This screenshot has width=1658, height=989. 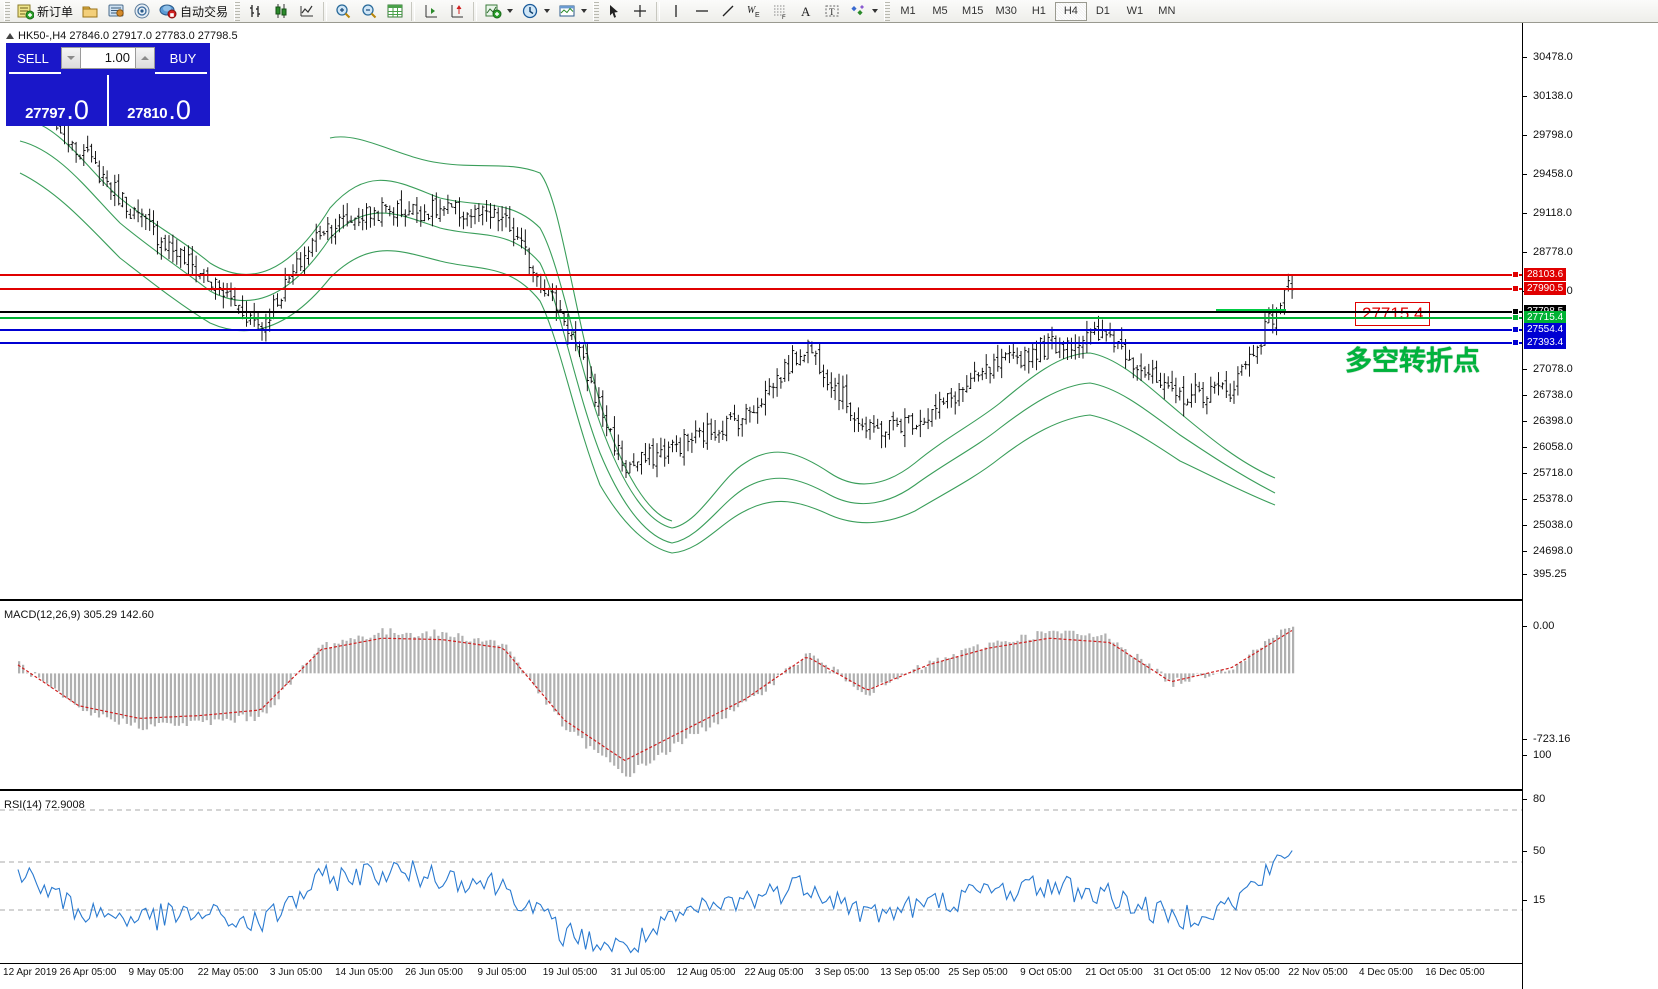 I want to click on macd-label: MACD(12,26,9) 305.29 142.60, so click(x=79, y=615).